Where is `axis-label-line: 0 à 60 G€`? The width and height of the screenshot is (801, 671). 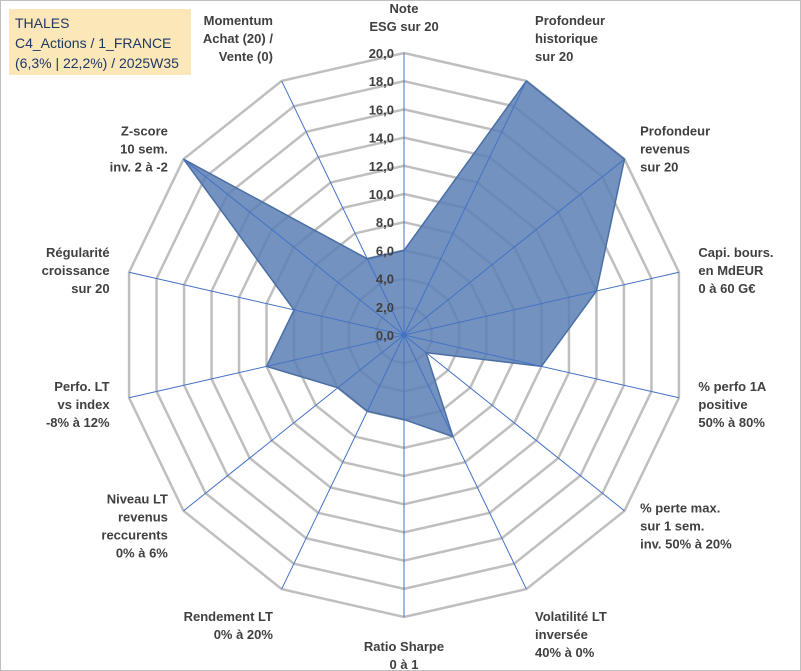 axis-label-line: 0 à 60 G€ is located at coordinates (726, 288).